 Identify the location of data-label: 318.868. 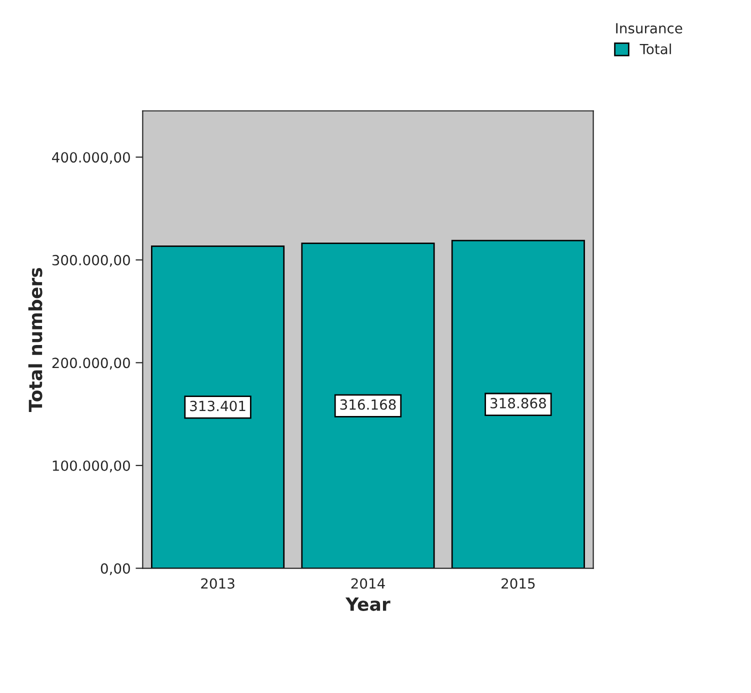
(518, 403).